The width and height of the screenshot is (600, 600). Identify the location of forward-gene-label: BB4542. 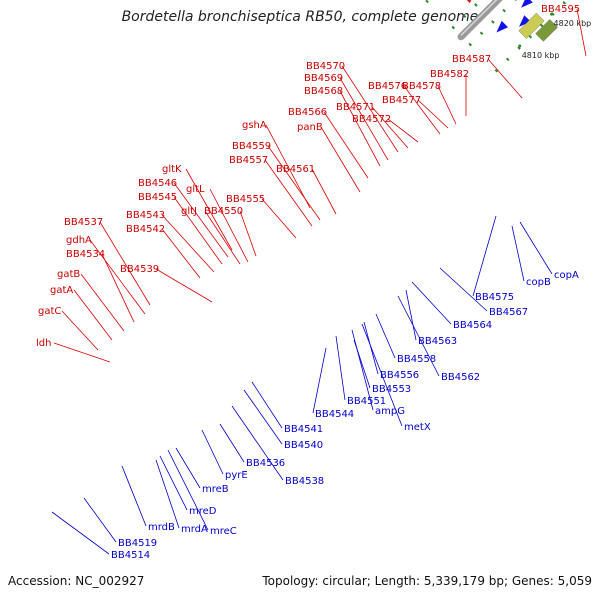
(145, 229).